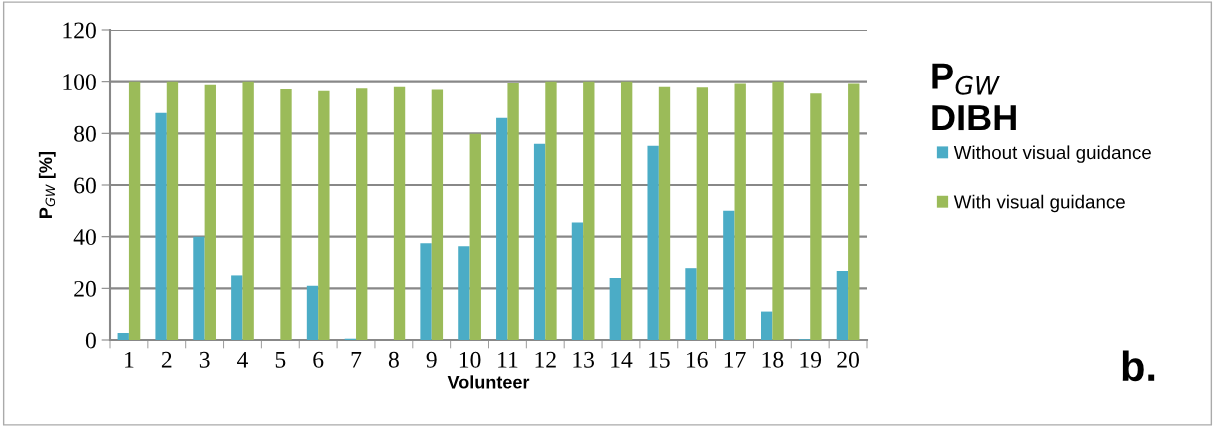 The width and height of the screenshot is (1215, 427). Describe the element at coordinates (47, 185) in the screenshot. I see `y-axis-title: P$_{GW}$ [%]` at that location.